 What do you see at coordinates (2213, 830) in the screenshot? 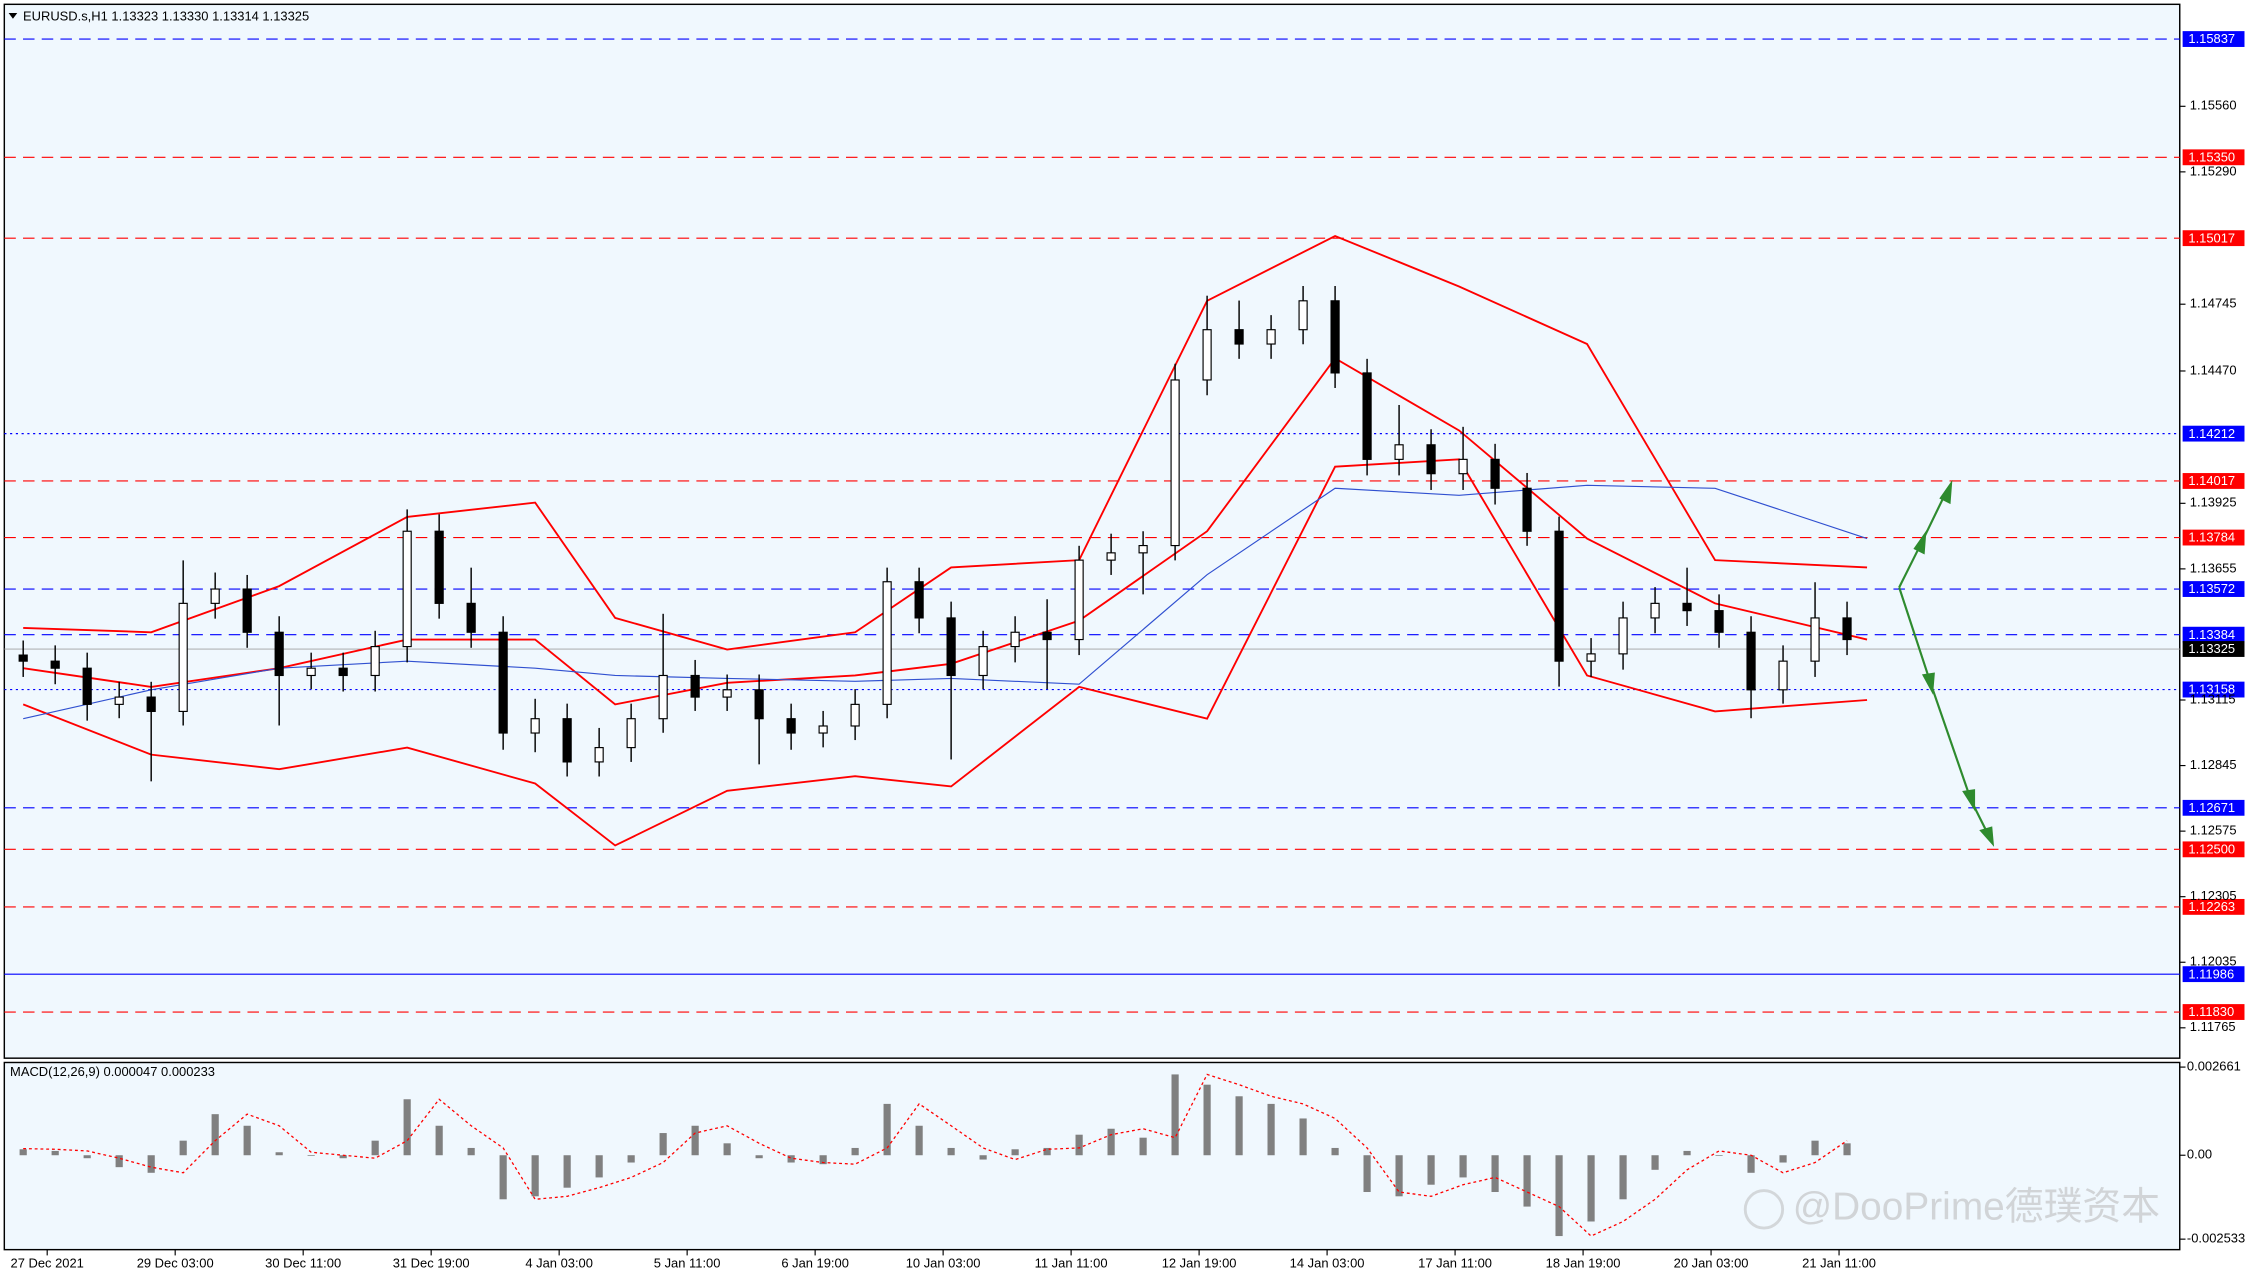
I see `y-tick-label: 1.12575` at bounding box center [2213, 830].